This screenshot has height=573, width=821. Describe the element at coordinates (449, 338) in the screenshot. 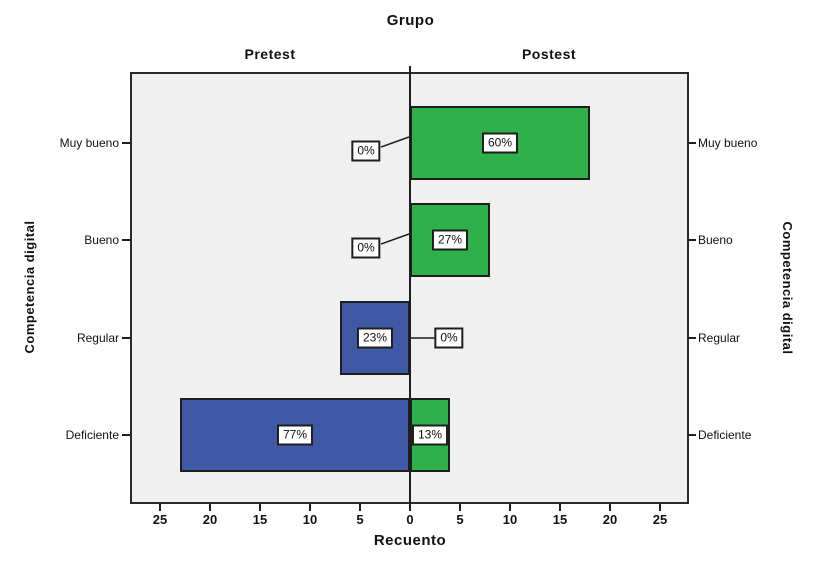

I see `percent-label-postest-regular: 0%` at that location.